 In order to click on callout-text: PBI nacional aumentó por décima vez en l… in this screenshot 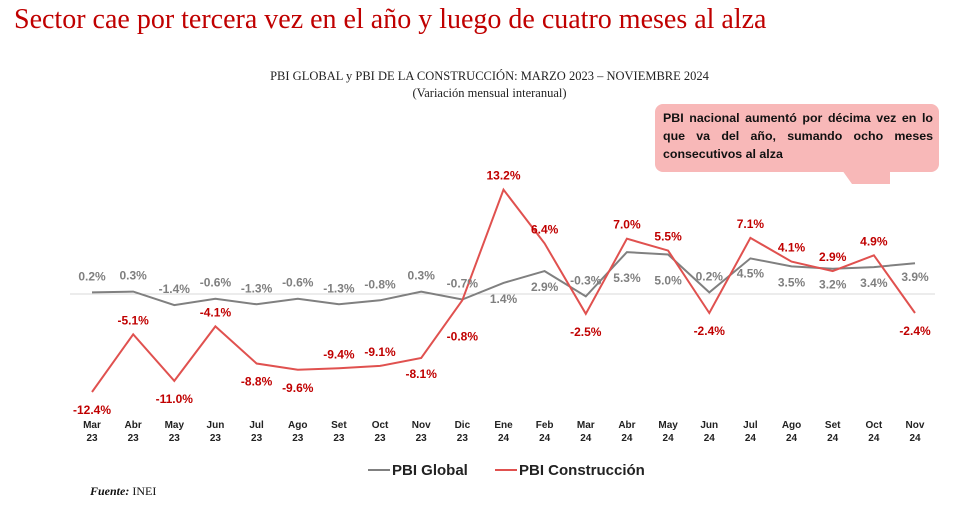, I will do `click(798, 136)`.